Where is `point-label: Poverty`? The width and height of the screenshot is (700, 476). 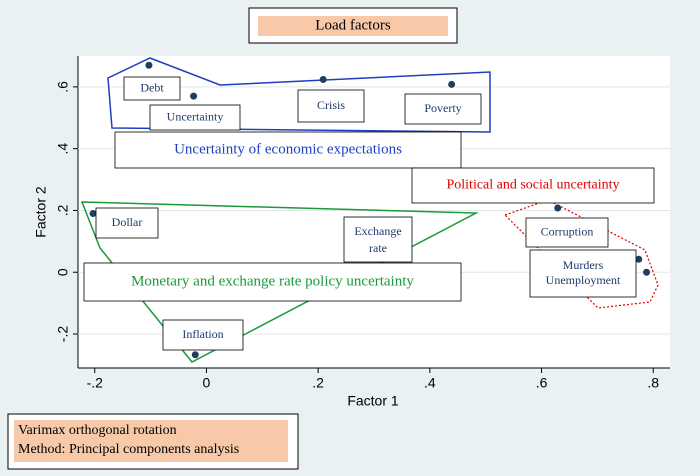 point-label: Poverty is located at coordinates (442, 108).